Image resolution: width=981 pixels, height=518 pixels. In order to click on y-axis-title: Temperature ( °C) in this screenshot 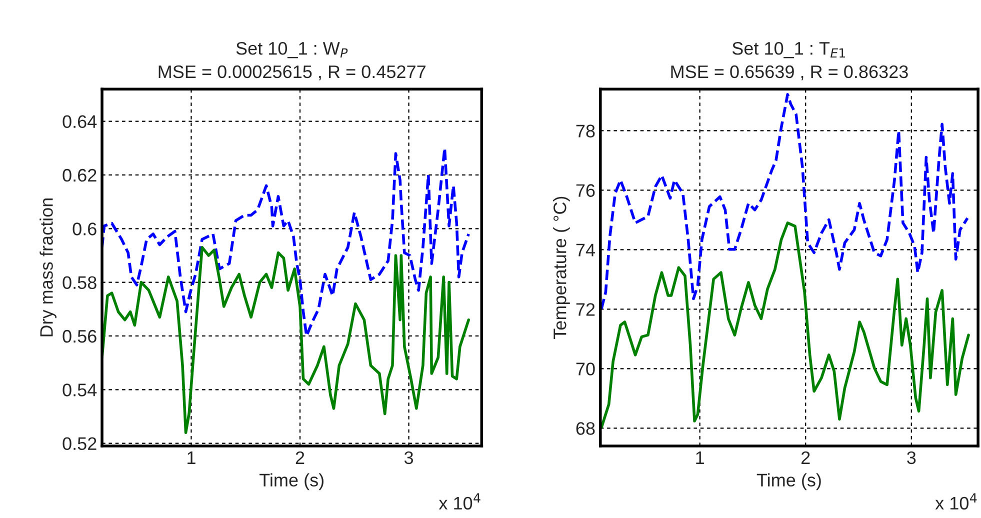, I will do `click(561, 267)`.